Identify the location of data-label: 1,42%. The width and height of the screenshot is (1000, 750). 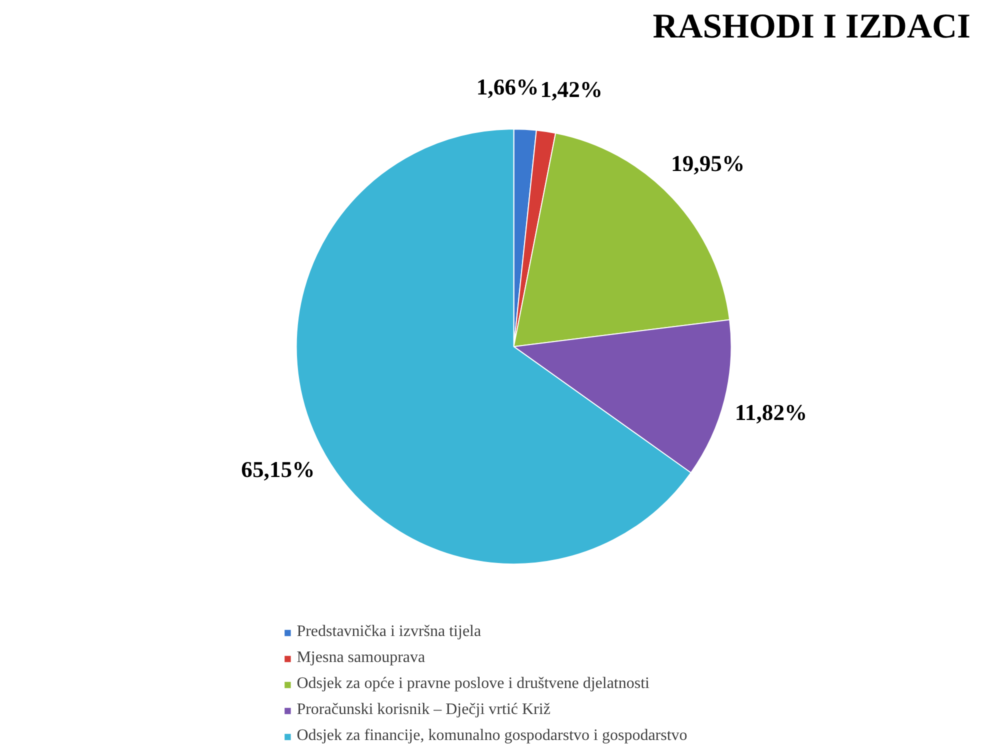
(571, 89).